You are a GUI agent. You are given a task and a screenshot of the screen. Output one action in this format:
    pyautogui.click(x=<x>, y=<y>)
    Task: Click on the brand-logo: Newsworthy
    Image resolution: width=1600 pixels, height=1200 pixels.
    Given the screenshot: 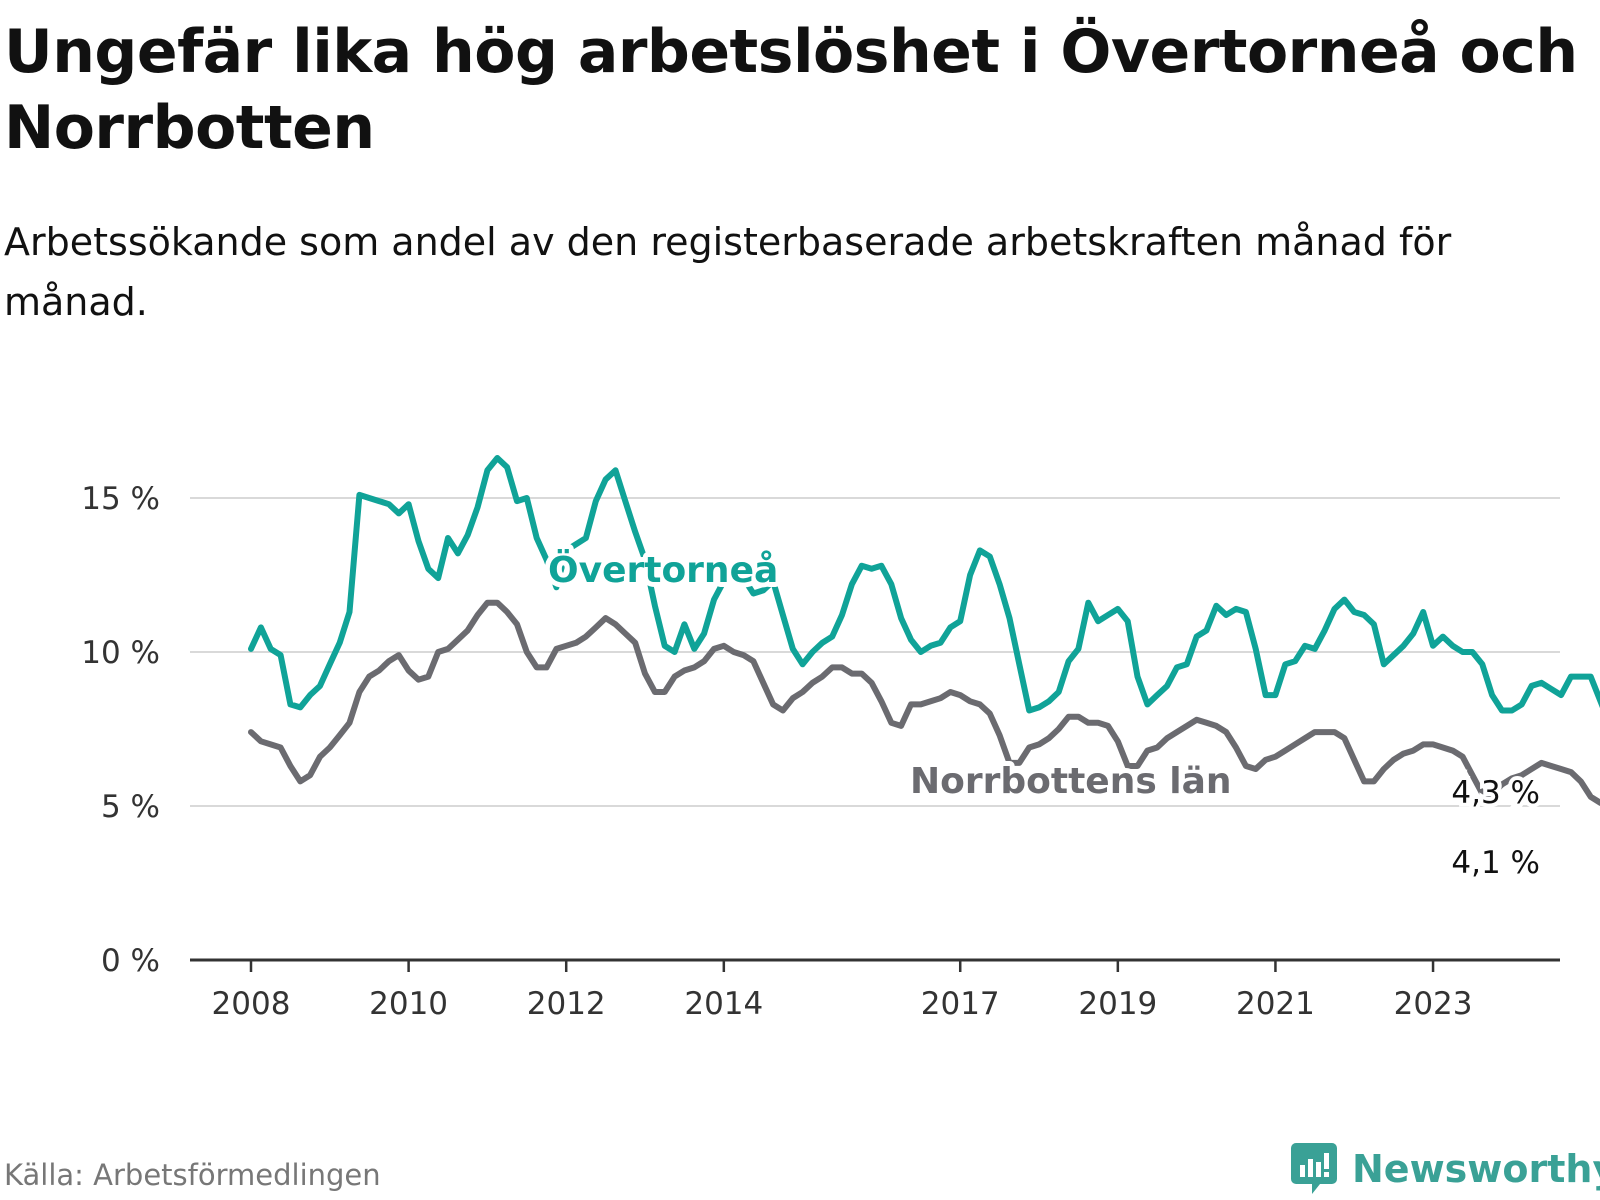 What is the action you would take?
    pyautogui.click(x=1445, y=1169)
    